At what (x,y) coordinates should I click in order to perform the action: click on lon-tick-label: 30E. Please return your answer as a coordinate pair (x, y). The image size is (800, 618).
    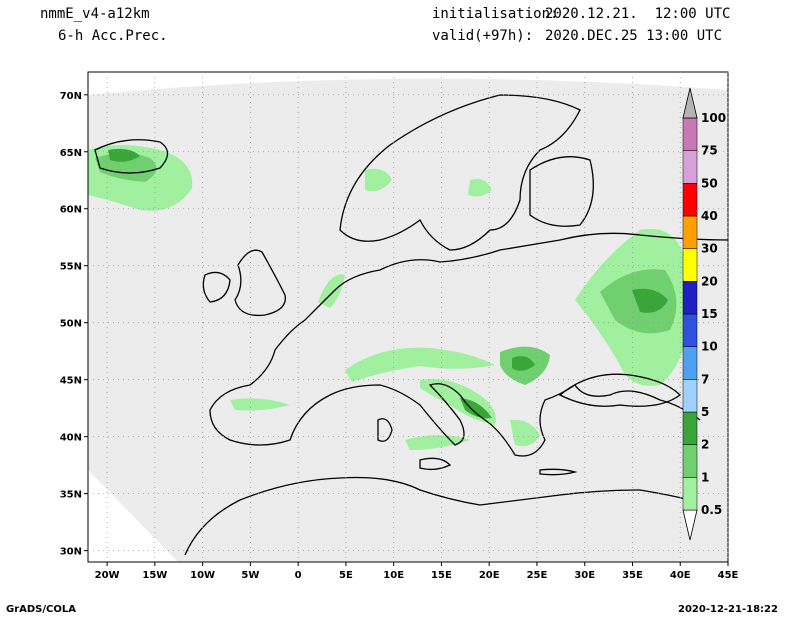
    Looking at the image, I should click on (584, 575).